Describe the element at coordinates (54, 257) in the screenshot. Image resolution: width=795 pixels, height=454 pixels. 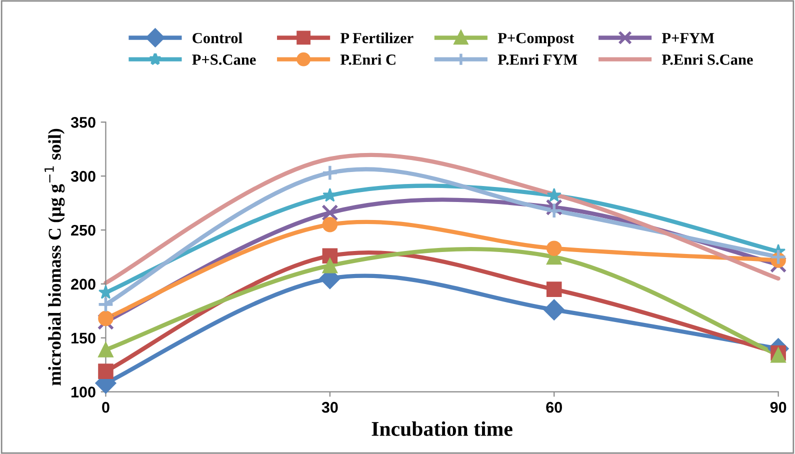
I see `y-axis-title: microbial biomass C (µg g$^{−1}$ soil)` at that location.